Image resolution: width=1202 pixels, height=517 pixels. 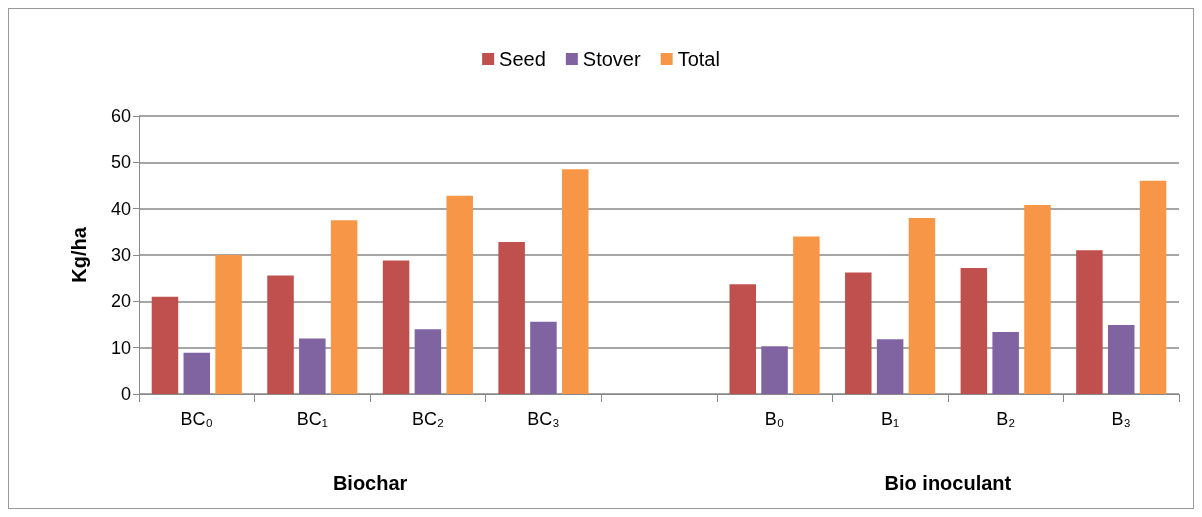 I want to click on y-axis-title: Kg/ha, so click(x=79, y=254).